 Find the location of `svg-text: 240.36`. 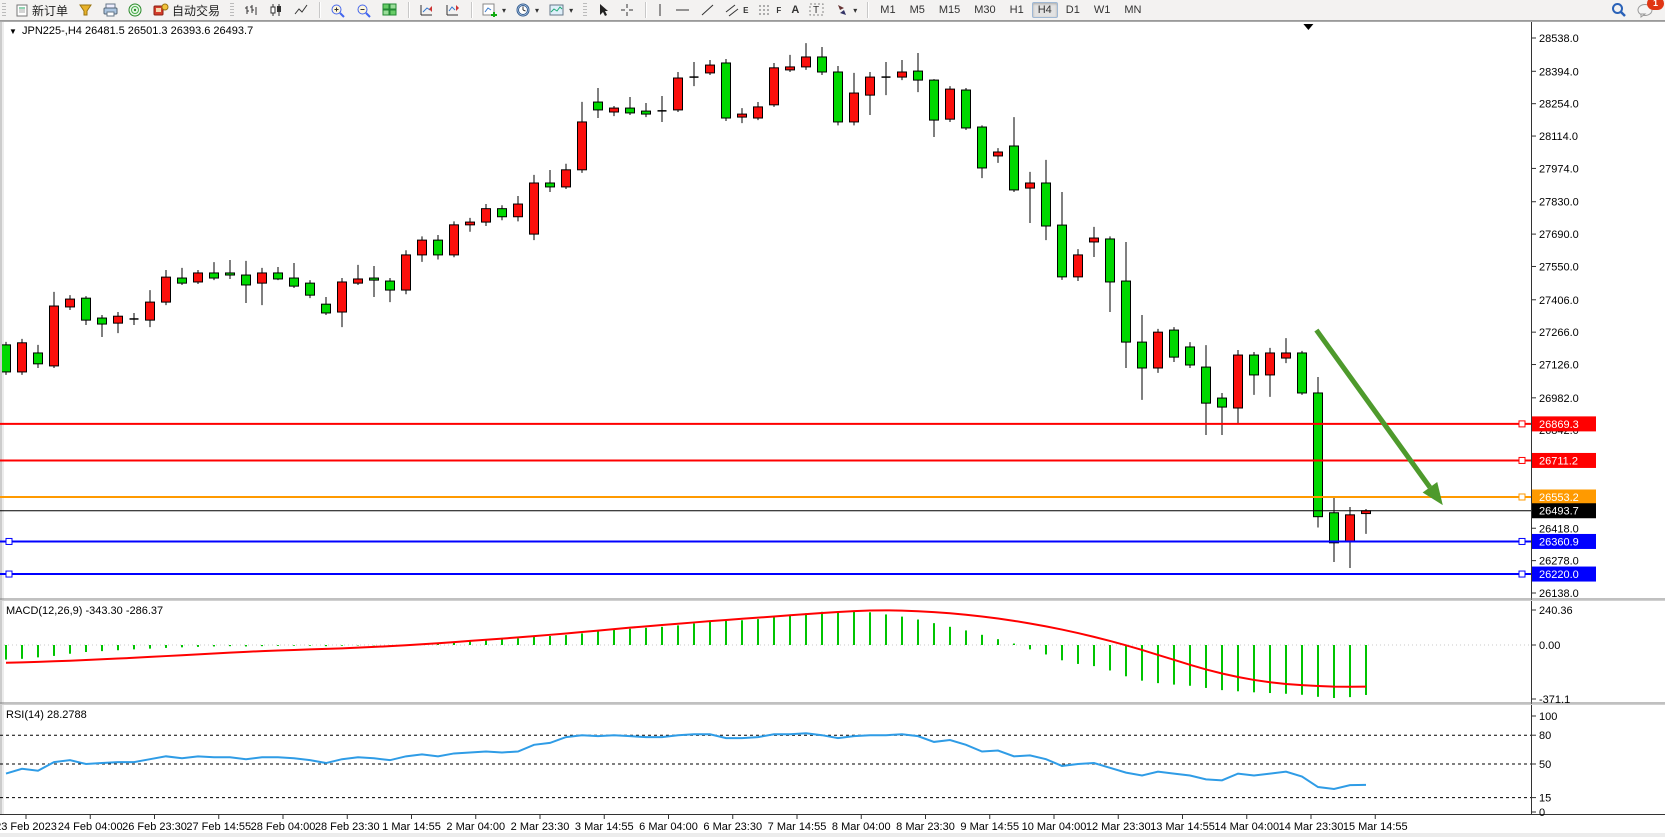

svg-text: 240.36 is located at coordinates (1556, 611).